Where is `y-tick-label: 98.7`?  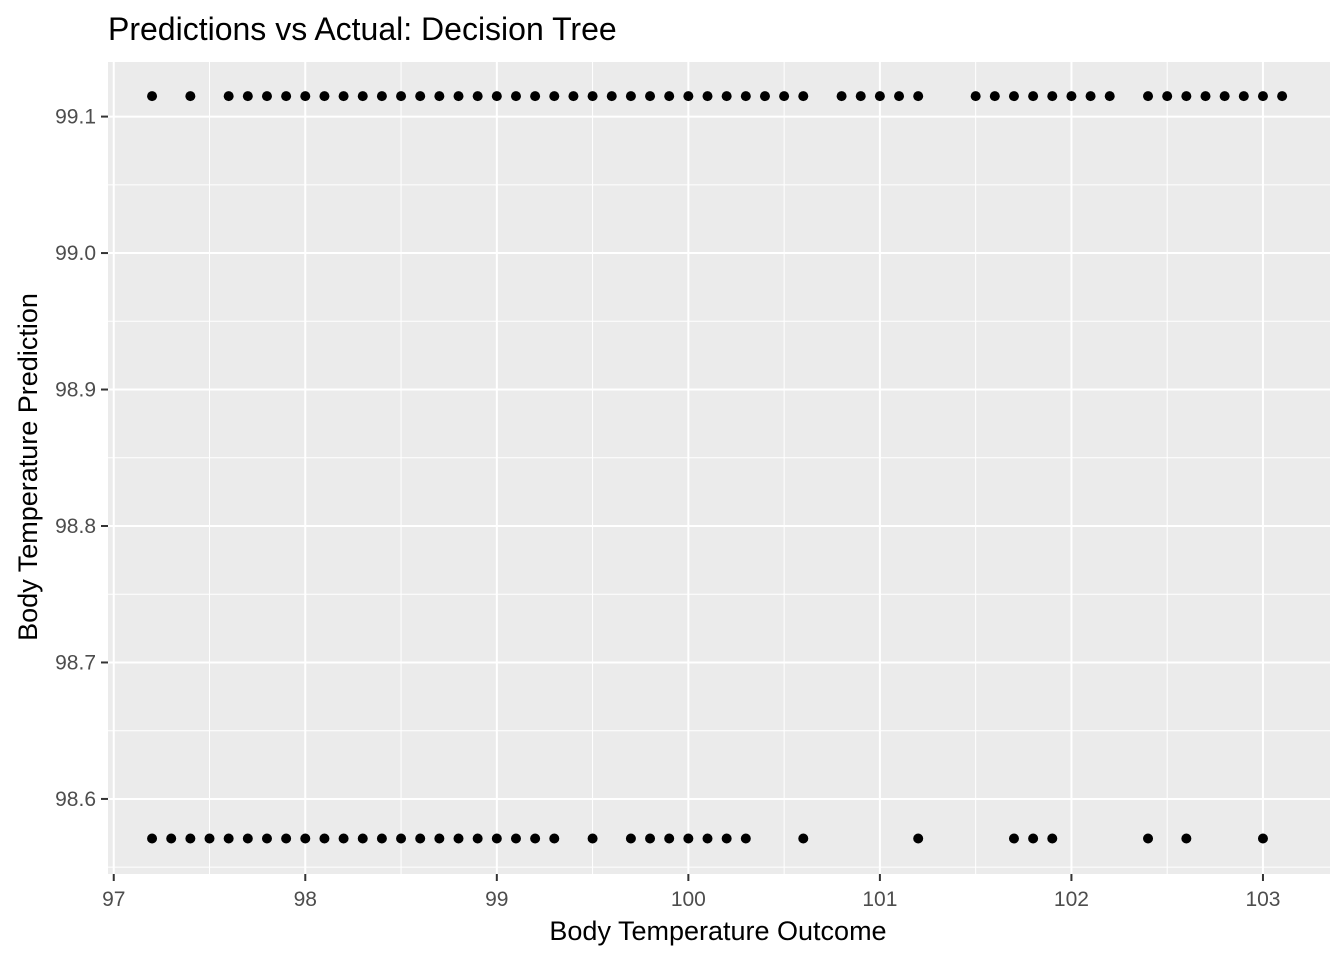
y-tick-label: 98.7 is located at coordinates (75, 662).